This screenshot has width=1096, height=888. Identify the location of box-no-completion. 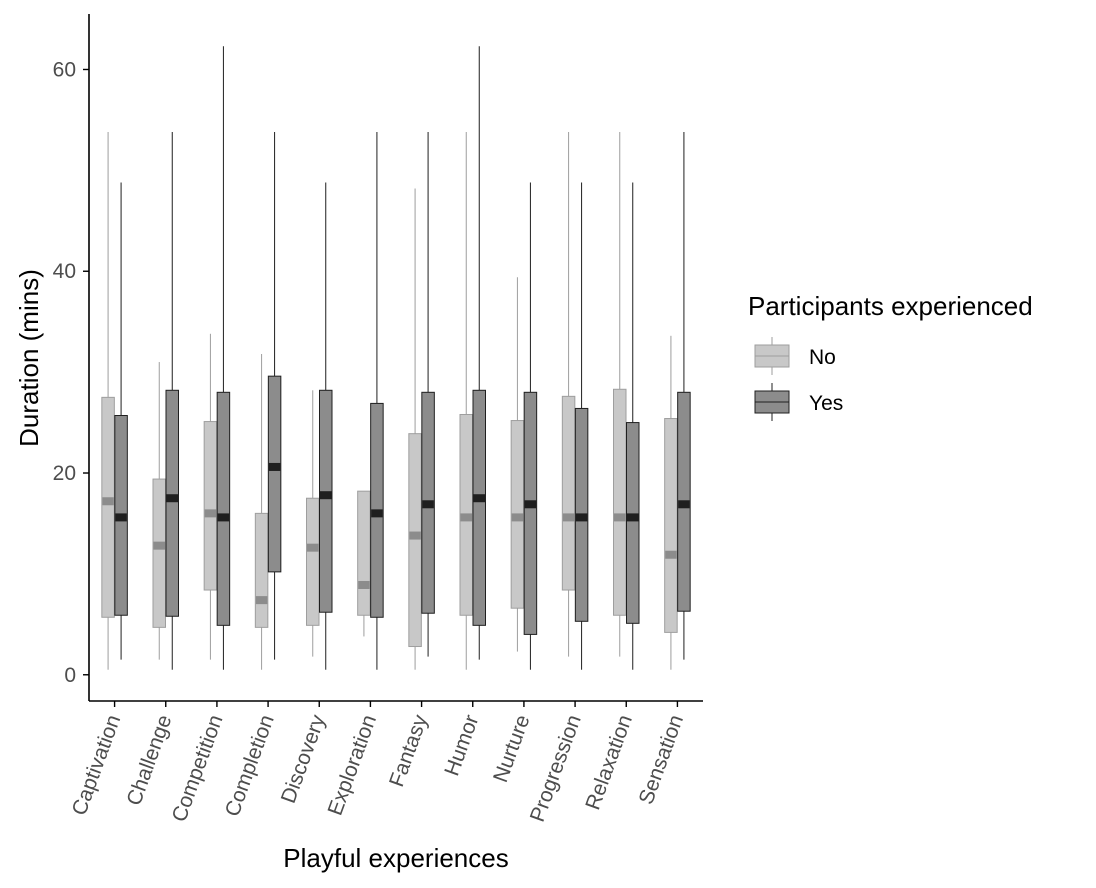
(261, 511).